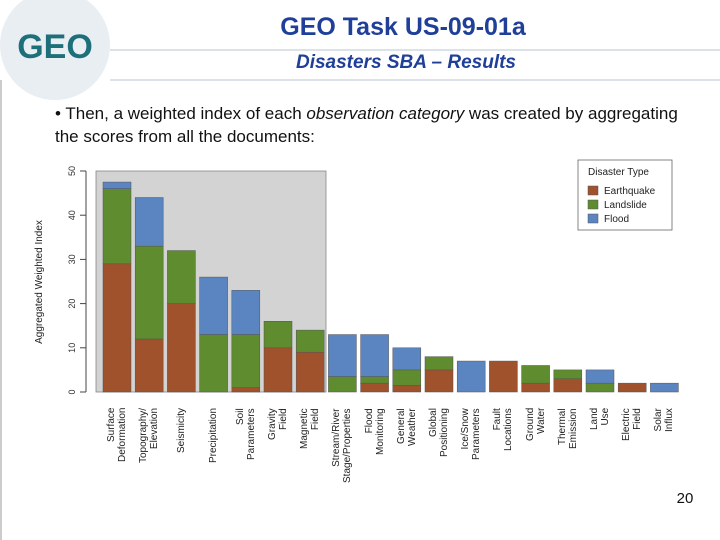 The image size is (720, 540). What do you see at coordinates (664, 420) in the screenshot?
I see `x-tick-label: Solar Influx` at bounding box center [664, 420].